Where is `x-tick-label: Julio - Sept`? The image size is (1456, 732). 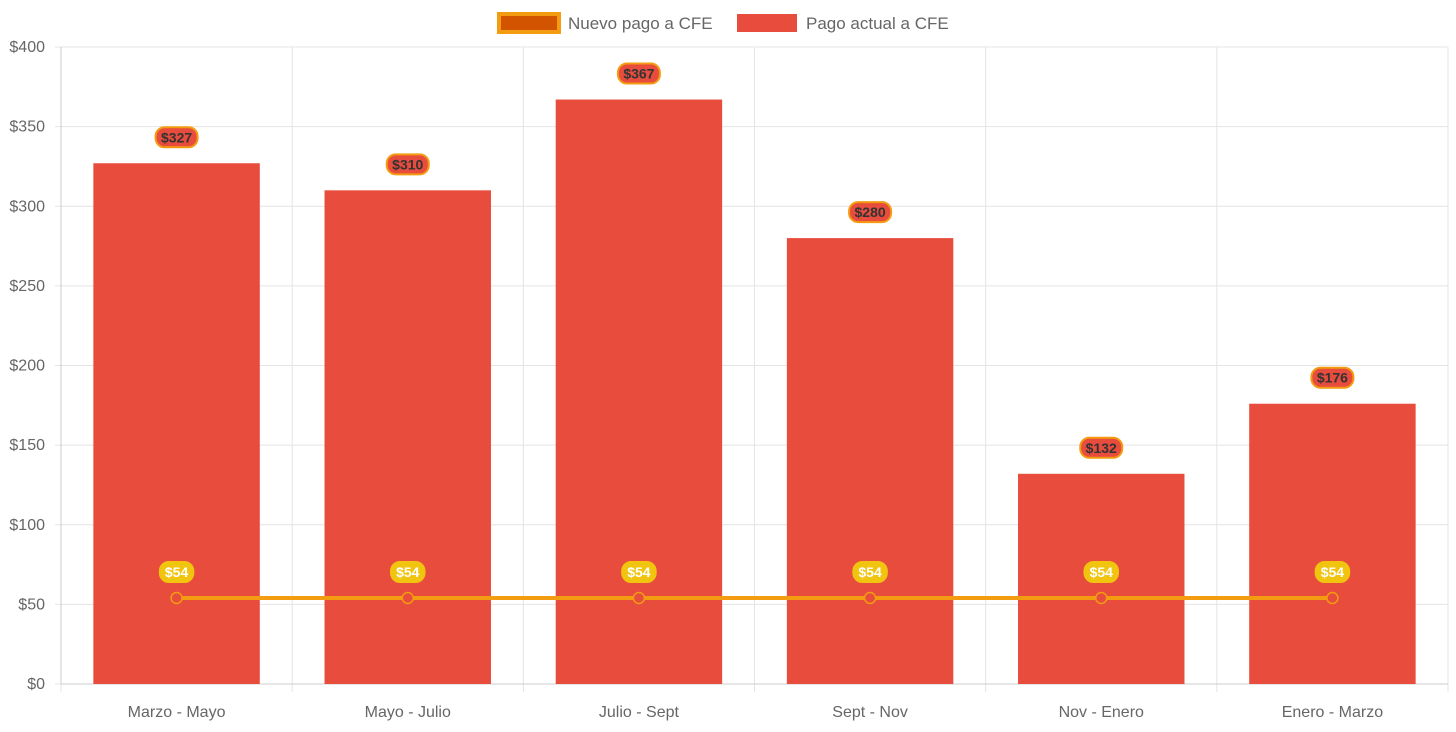 x-tick-label: Julio - Sept is located at coordinates (639, 712).